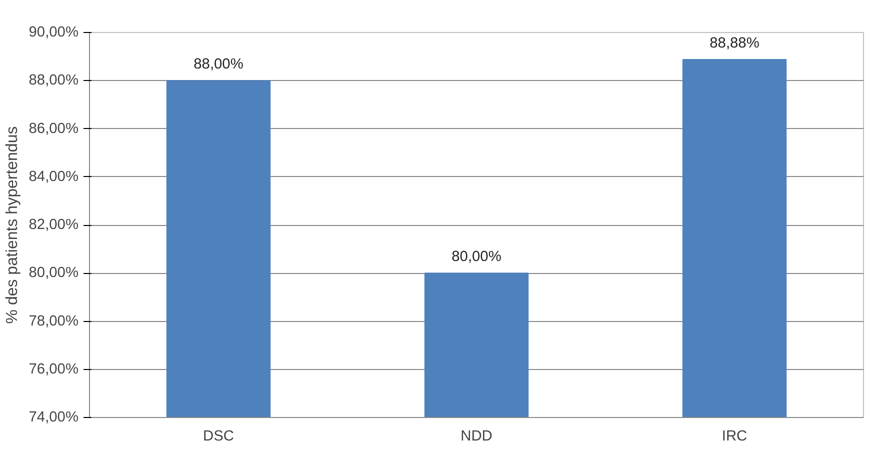 The image size is (877, 465). Describe the element at coordinates (53, 369) in the screenshot. I see `y-tick-label: 76,00%` at that location.